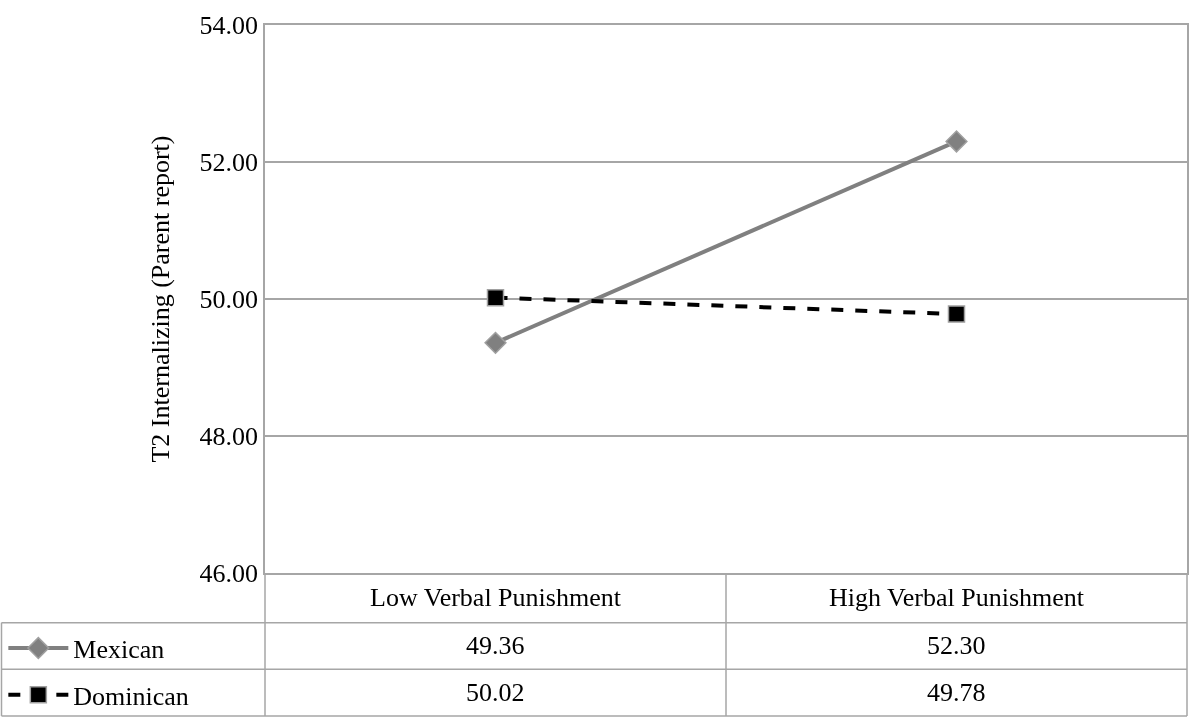 The width and height of the screenshot is (1191, 721). What do you see at coordinates (131, 696) in the screenshot?
I see `legend-label: Dominican` at bounding box center [131, 696].